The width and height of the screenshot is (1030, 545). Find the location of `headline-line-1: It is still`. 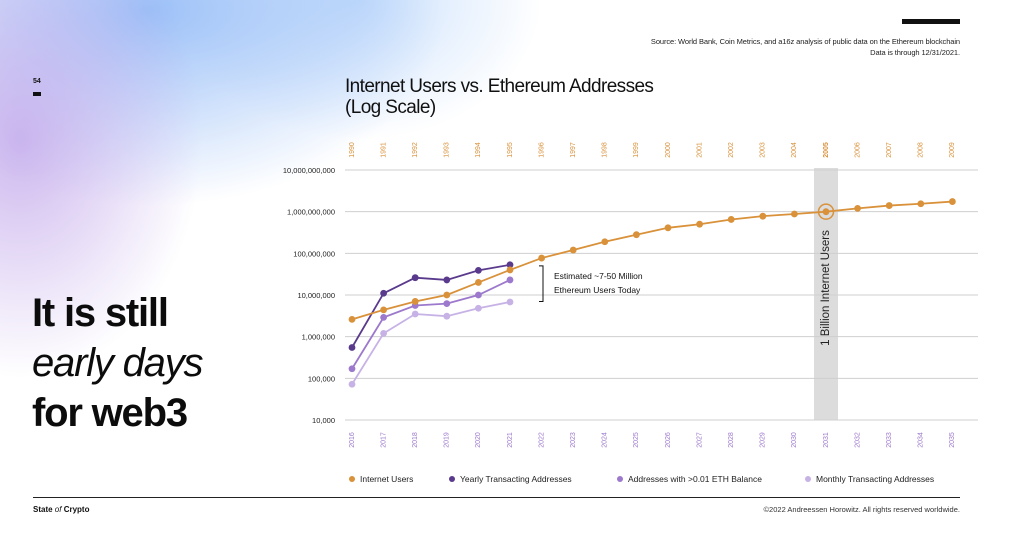

headline-line-1: It is still is located at coordinates (100, 313).